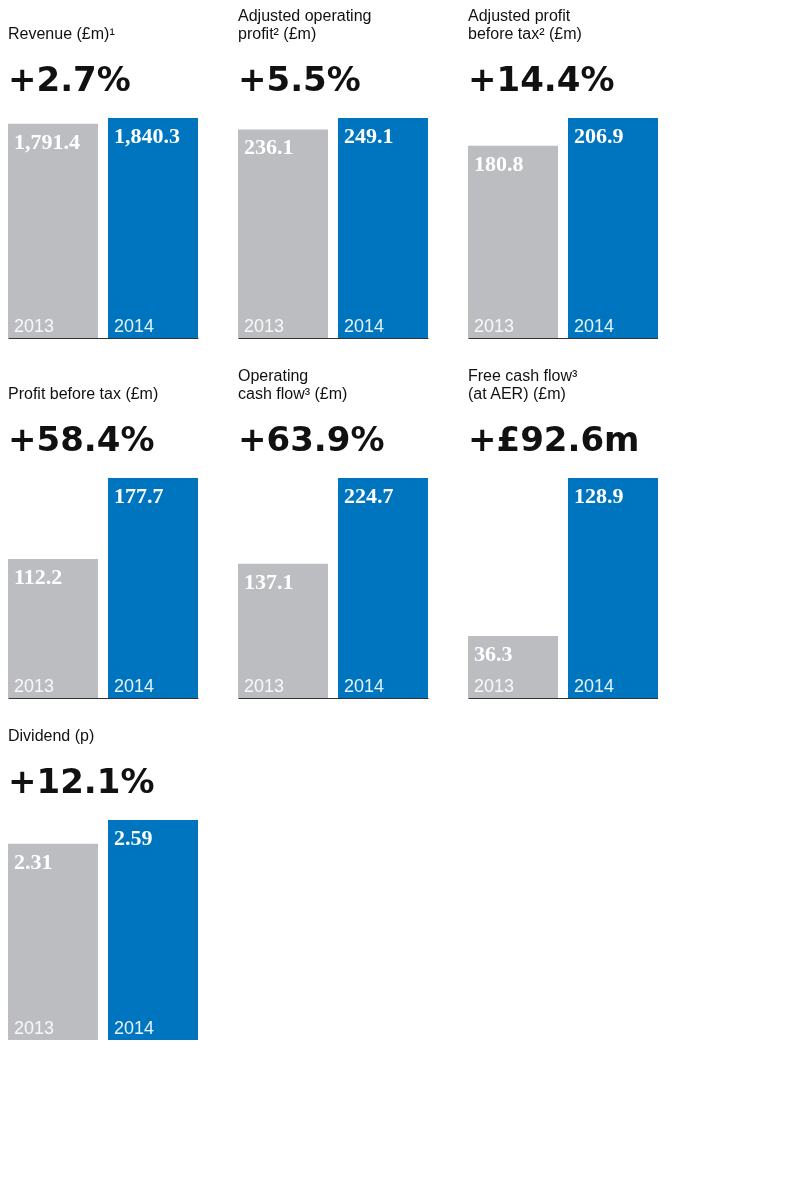 This screenshot has height=1197, width=789. What do you see at coordinates (33, 861) in the screenshot?
I see `data-label: 2.31` at bounding box center [33, 861].